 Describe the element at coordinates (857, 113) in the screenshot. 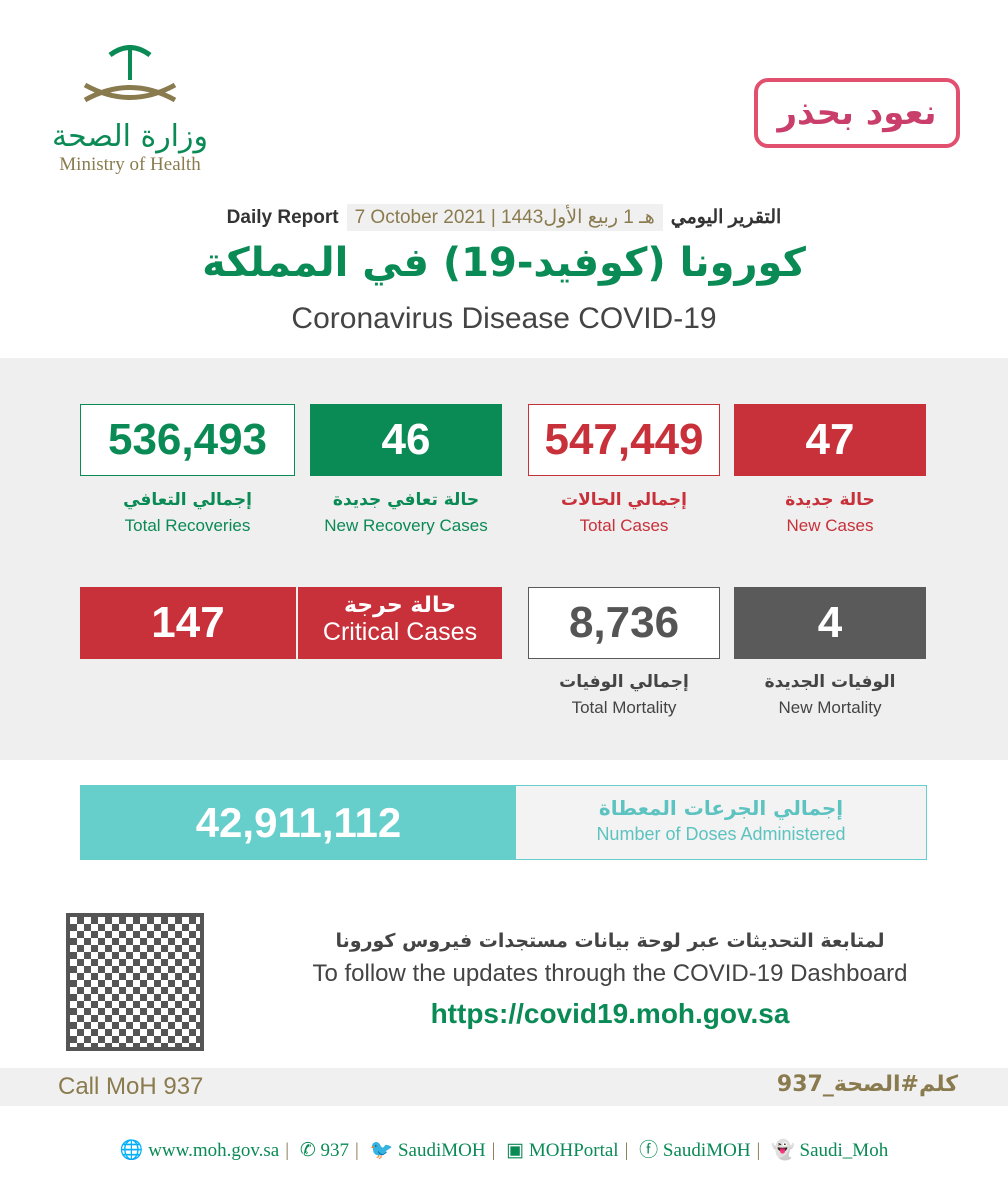

I see `campaign-badge: نعود بحذر` at that location.